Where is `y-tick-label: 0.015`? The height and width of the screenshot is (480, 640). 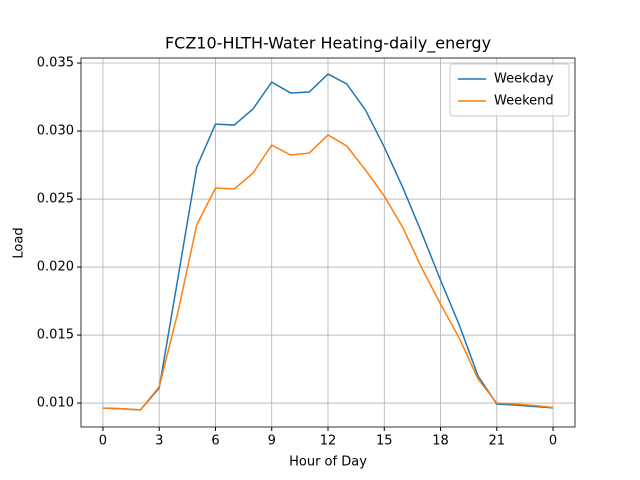
y-tick-label: 0.015 is located at coordinates (55, 335).